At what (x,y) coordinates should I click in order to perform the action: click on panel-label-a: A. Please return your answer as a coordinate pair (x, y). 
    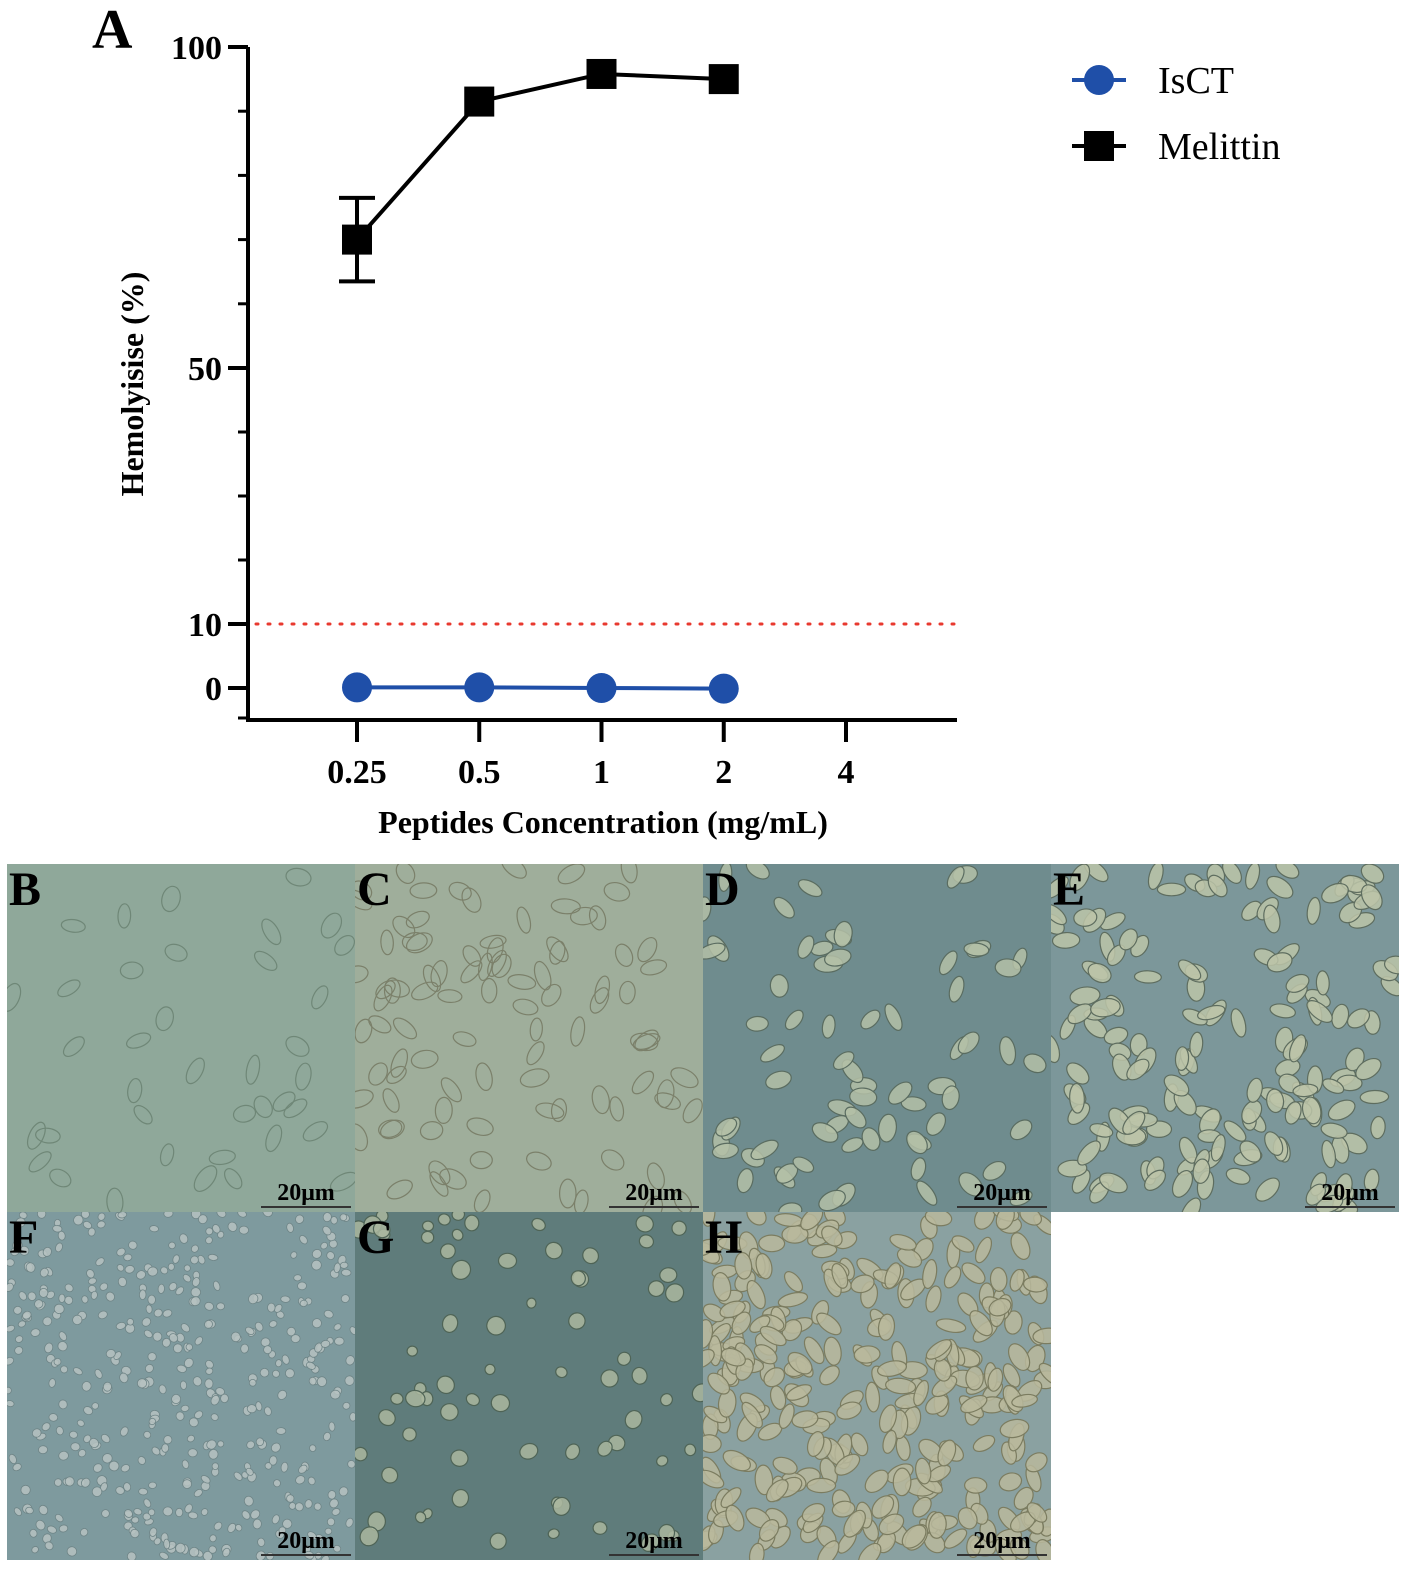
    Looking at the image, I should click on (112, 30).